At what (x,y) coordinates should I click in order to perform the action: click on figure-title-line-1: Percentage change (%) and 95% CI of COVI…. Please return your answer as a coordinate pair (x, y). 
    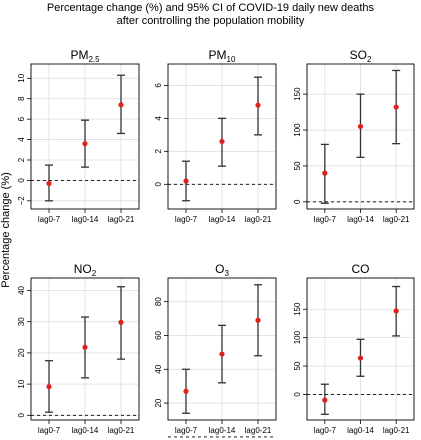
    Looking at the image, I should click on (210, 8).